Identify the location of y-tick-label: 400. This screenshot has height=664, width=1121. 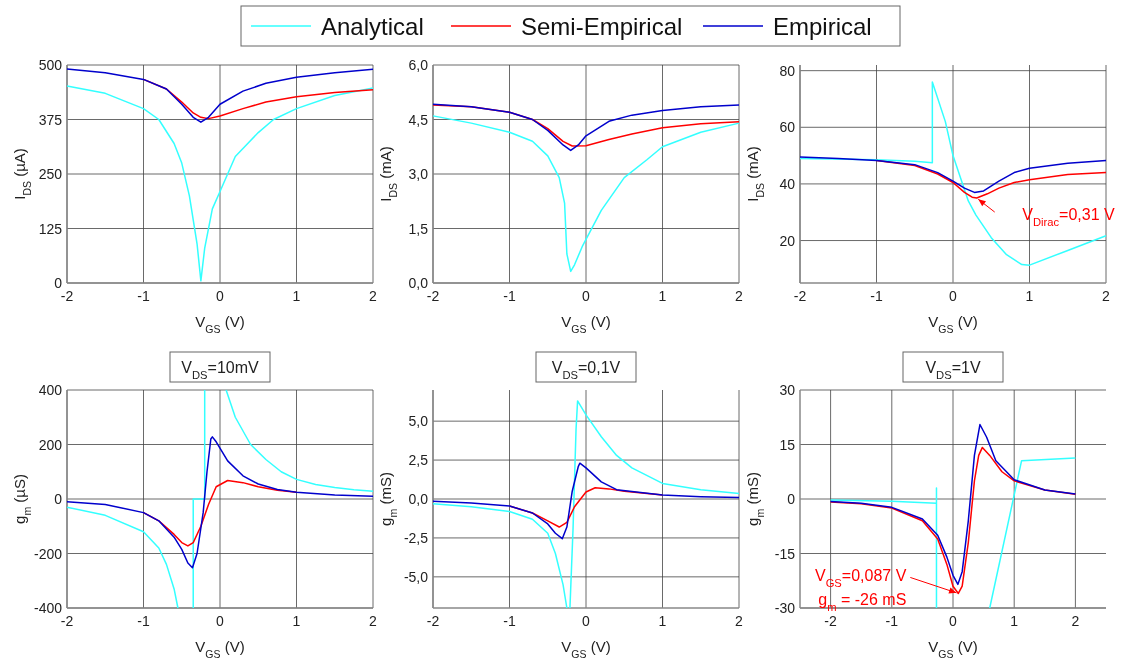
(50, 390).